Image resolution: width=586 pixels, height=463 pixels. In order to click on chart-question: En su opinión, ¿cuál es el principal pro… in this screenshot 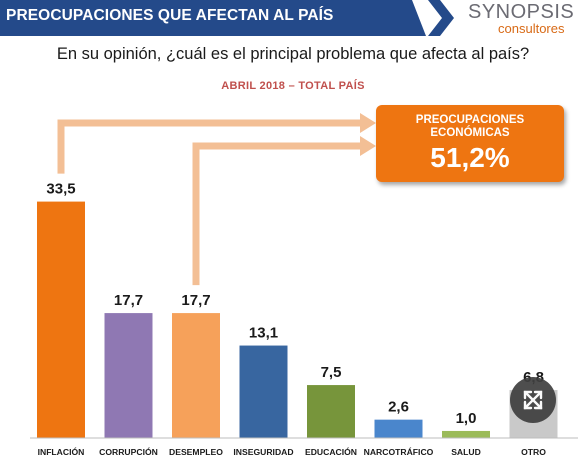, I will do `click(293, 54)`.